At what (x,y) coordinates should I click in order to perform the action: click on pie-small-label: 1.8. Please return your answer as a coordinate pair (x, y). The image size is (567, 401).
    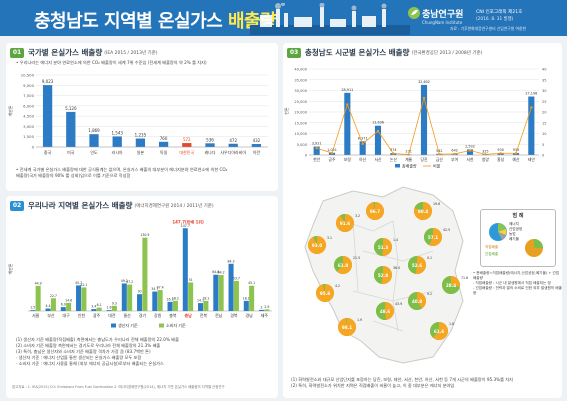
    Looking at the image, I should click on (451, 324).